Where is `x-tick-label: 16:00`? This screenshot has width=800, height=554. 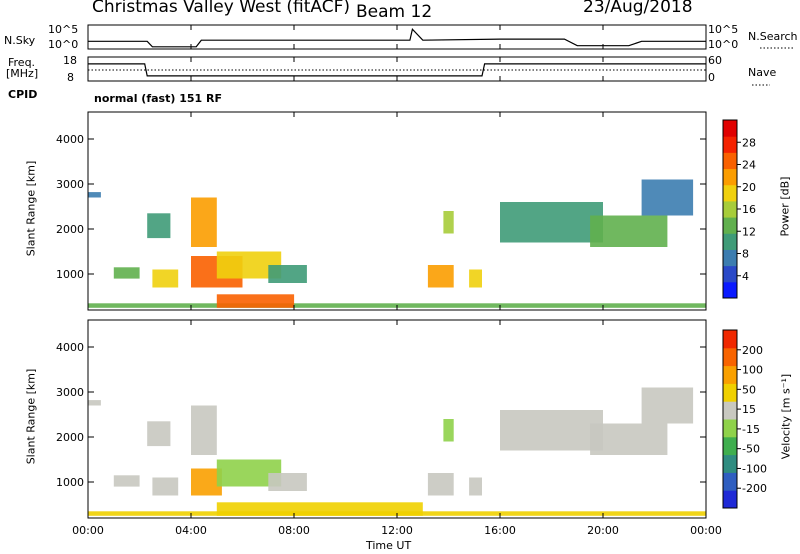 x-tick-label: 16:00 is located at coordinates (500, 530).